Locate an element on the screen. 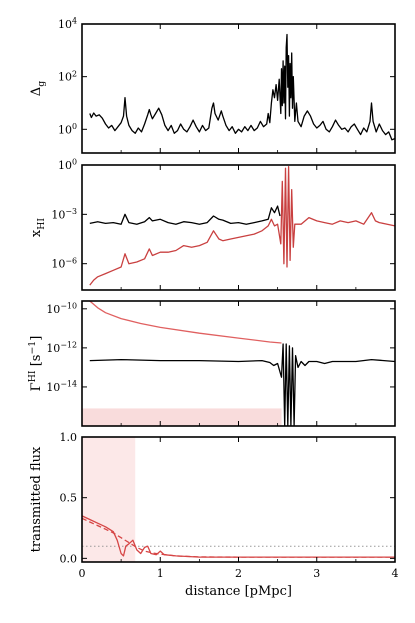 The image size is (415, 623). x-axis-label: distance [pMpc] is located at coordinates (238, 591).